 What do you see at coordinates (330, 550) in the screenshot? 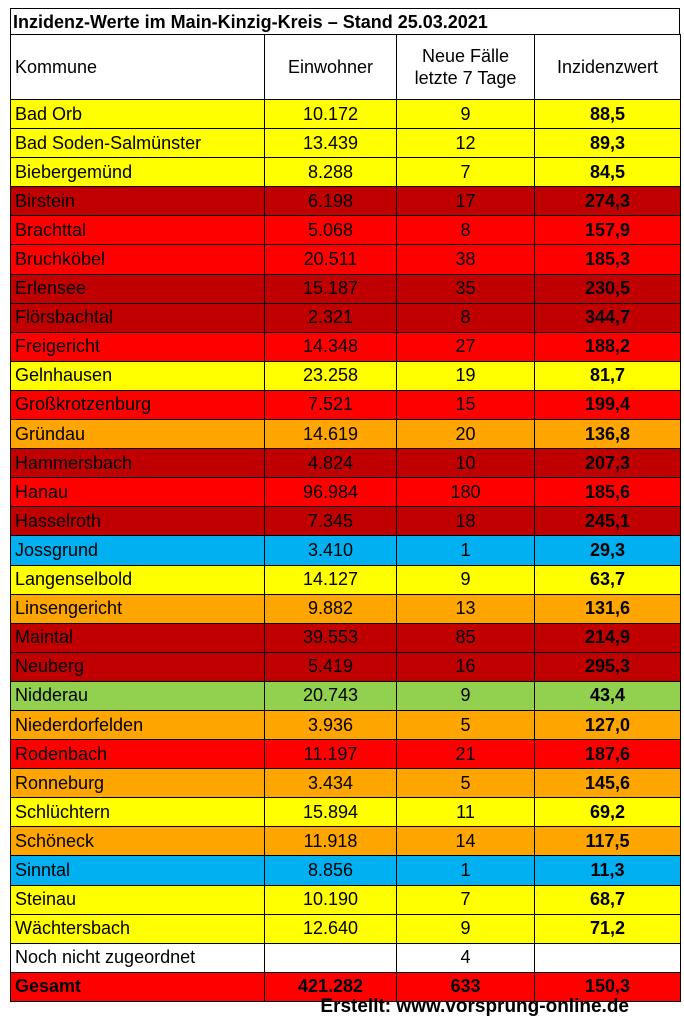
I see `einwohner-cell: 3.410` at bounding box center [330, 550].